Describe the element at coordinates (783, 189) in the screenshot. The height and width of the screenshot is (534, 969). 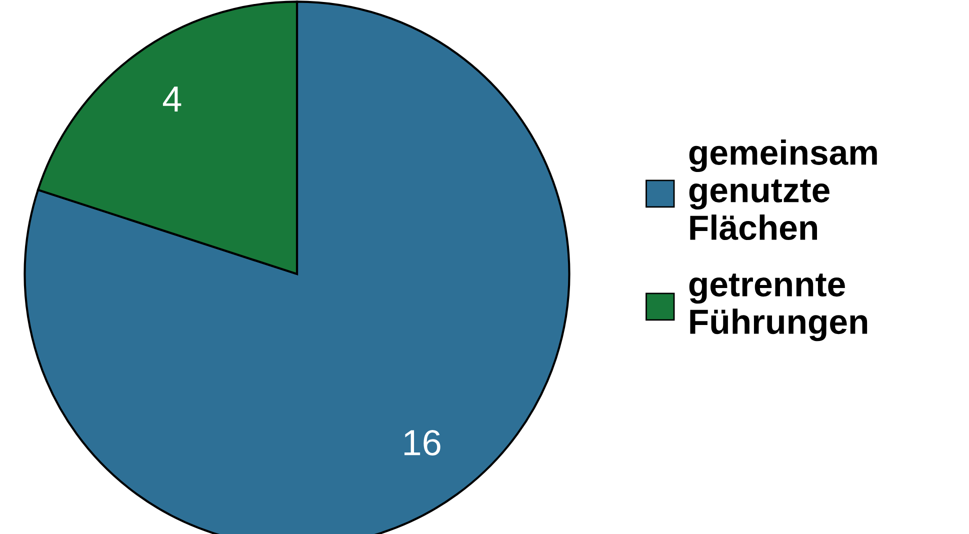
I see `legend-label: gemeinsam genutzte Flächen` at that location.